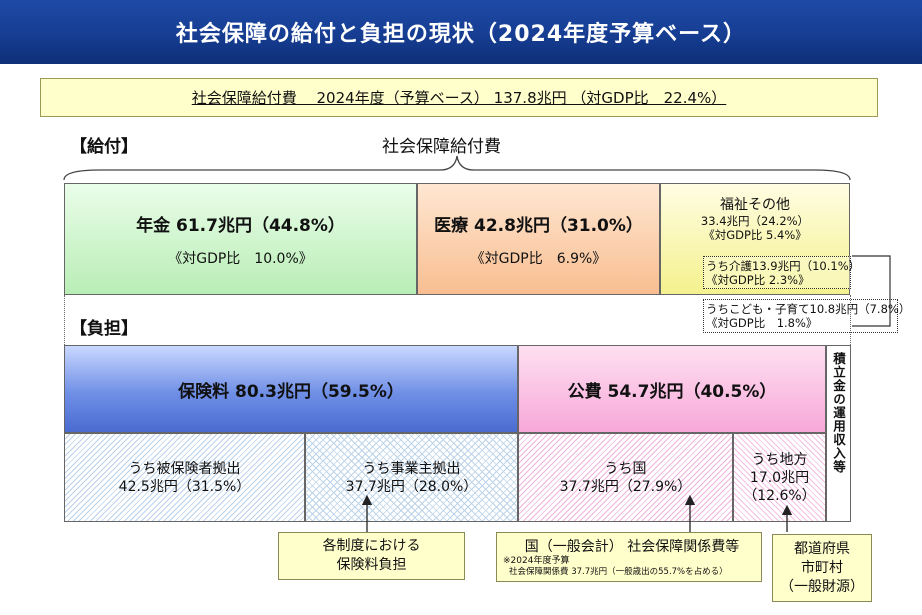 The height and width of the screenshot is (615, 922). I want to click on local-note: 都道府県 市町村 （一般財源）, so click(822, 568).